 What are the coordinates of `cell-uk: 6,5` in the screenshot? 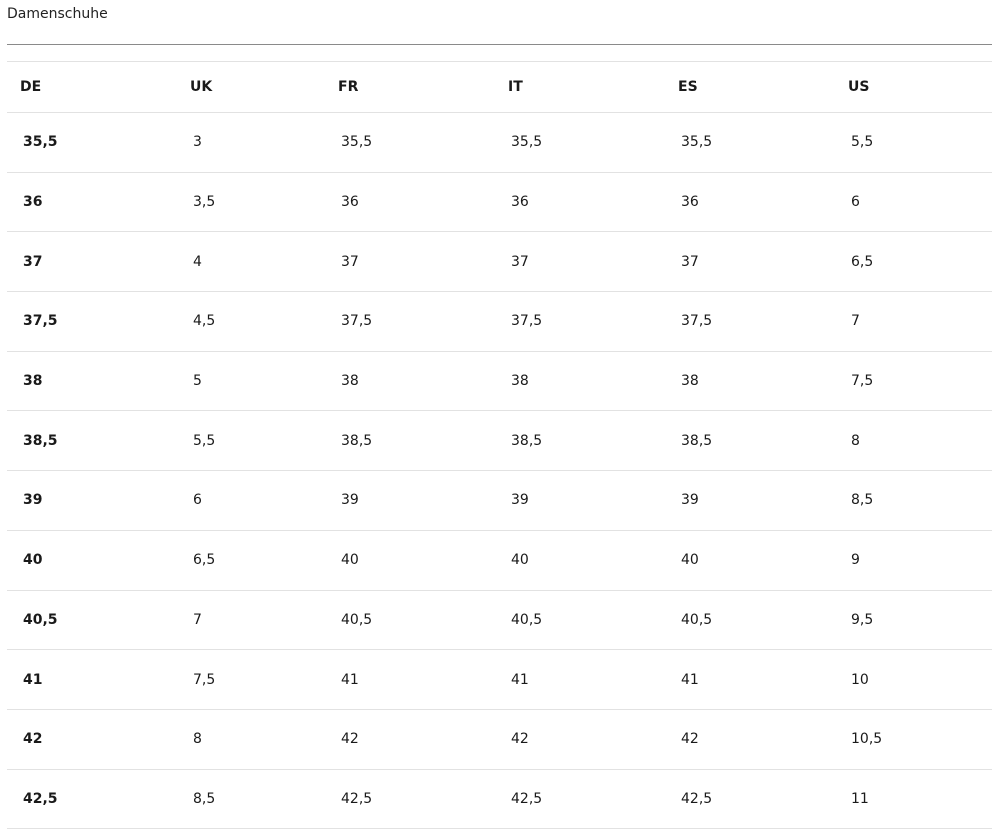 It's located at (257, 560).